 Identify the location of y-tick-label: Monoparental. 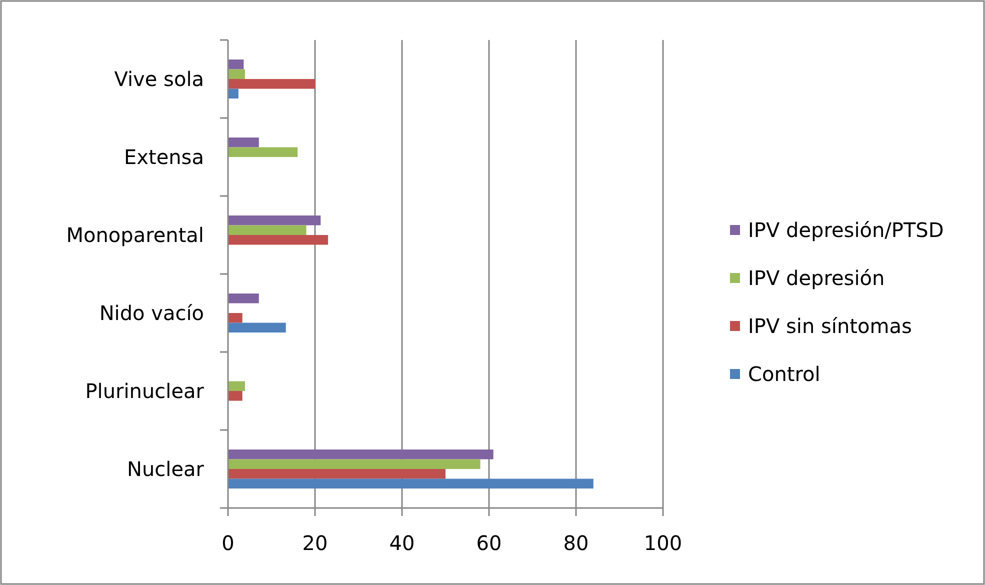
(135, 235).